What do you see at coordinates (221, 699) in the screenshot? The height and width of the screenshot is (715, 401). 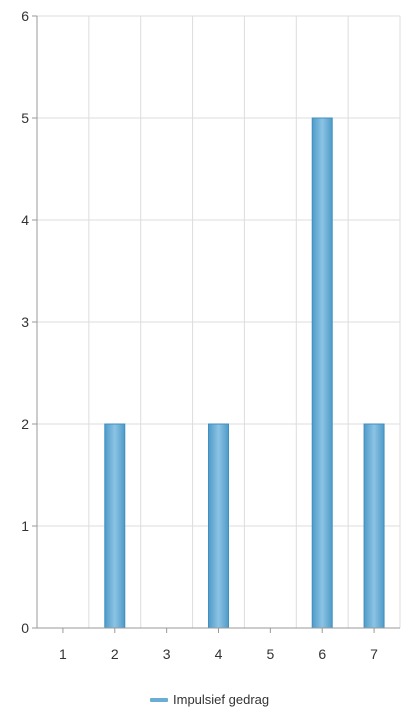 I see `legend-label: Impulsief gedrag` at bounding box center [221, 699].